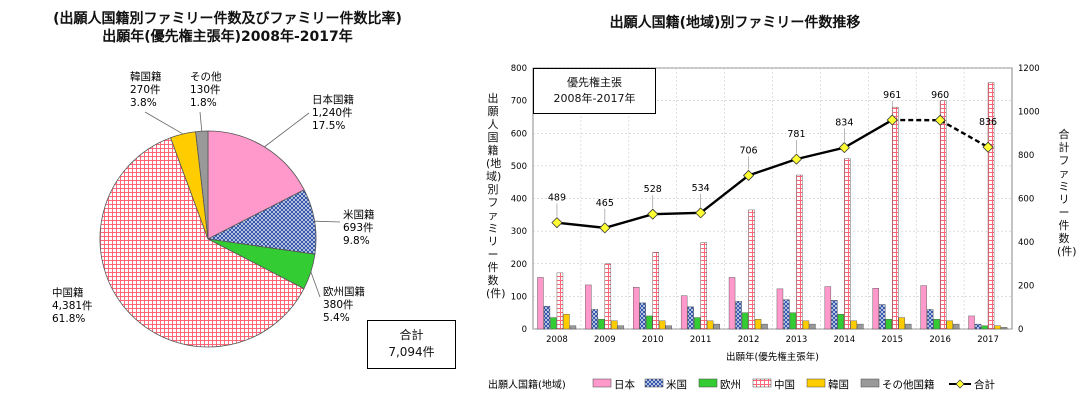 This screenshot has width=1080, height=403. What do you see at coordinates (653, 214) in the screenshot?
I see `total-marker-2010` at bounding box center [653, 214].